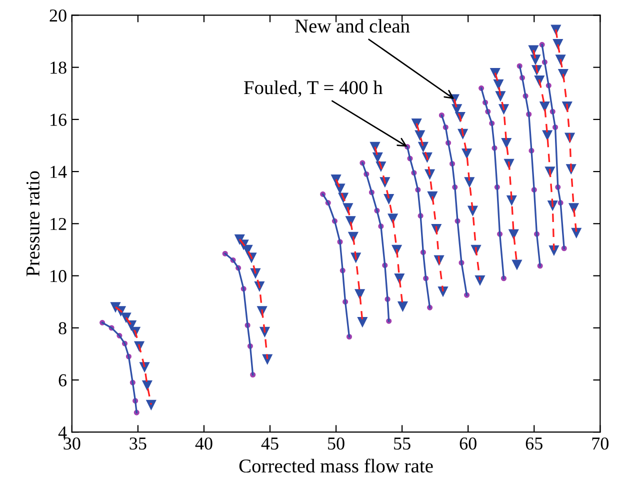  What do you see at coordinates (58, 224) in the screenshot?
I see `y-tick-label: 12` at bounding box center [58, 224].